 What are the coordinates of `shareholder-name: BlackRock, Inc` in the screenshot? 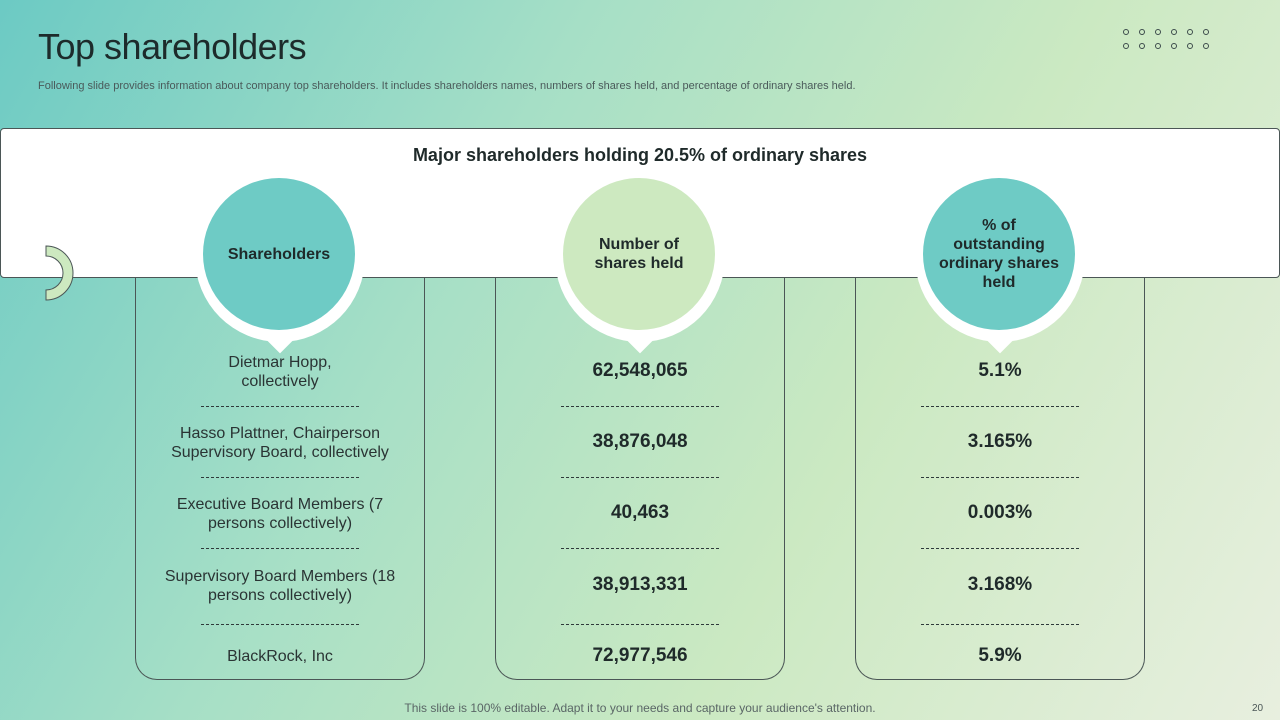 It's located at (280, 656).